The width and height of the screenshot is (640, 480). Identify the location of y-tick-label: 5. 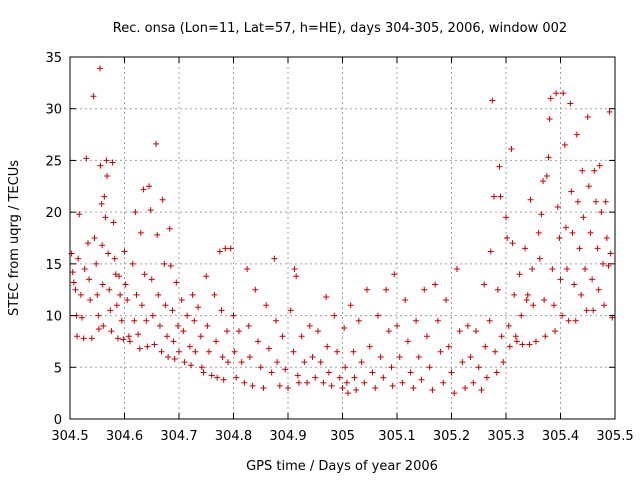
(58, 368).